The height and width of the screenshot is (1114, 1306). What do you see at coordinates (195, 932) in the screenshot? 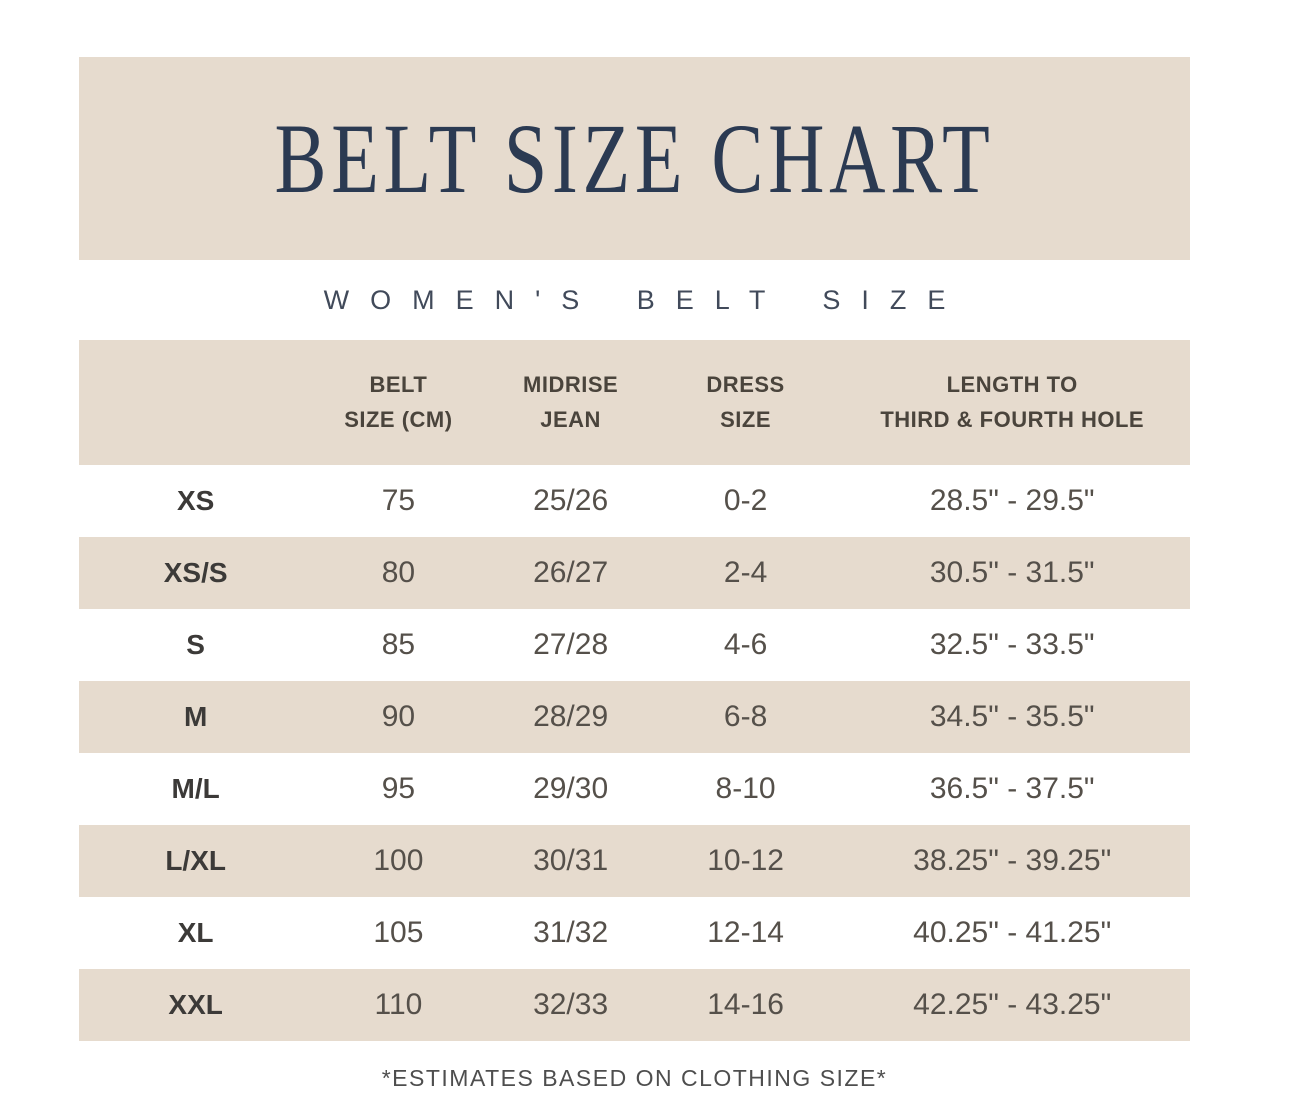
I see `cell-size: XL` at bounding box center [195, 932].